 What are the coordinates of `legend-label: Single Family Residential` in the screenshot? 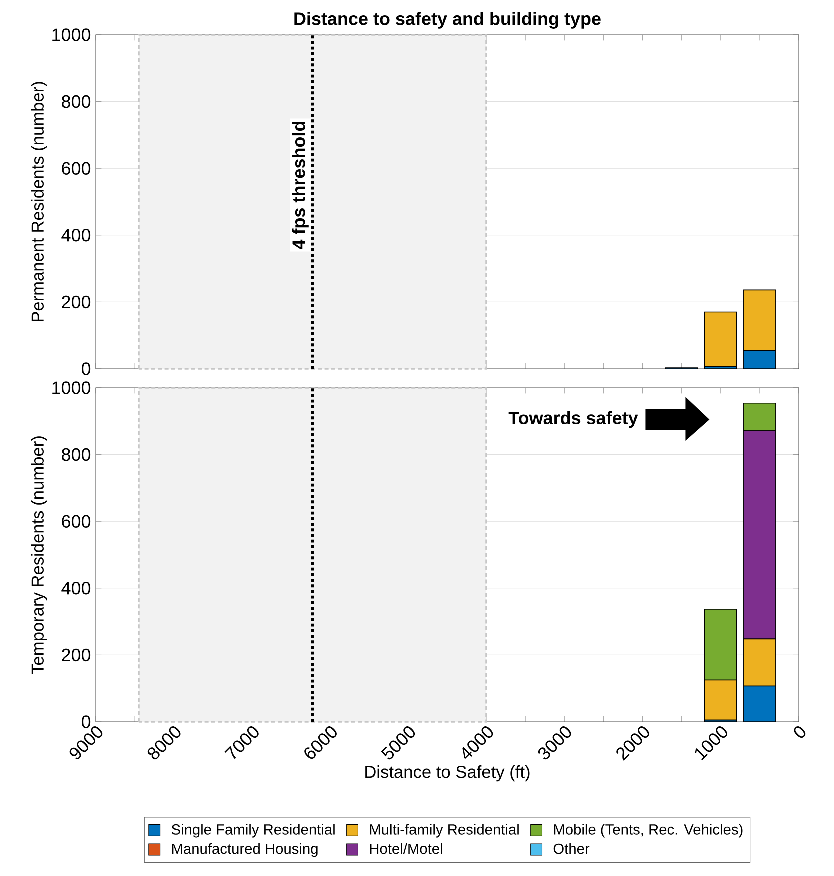 It's located at (253, 831).